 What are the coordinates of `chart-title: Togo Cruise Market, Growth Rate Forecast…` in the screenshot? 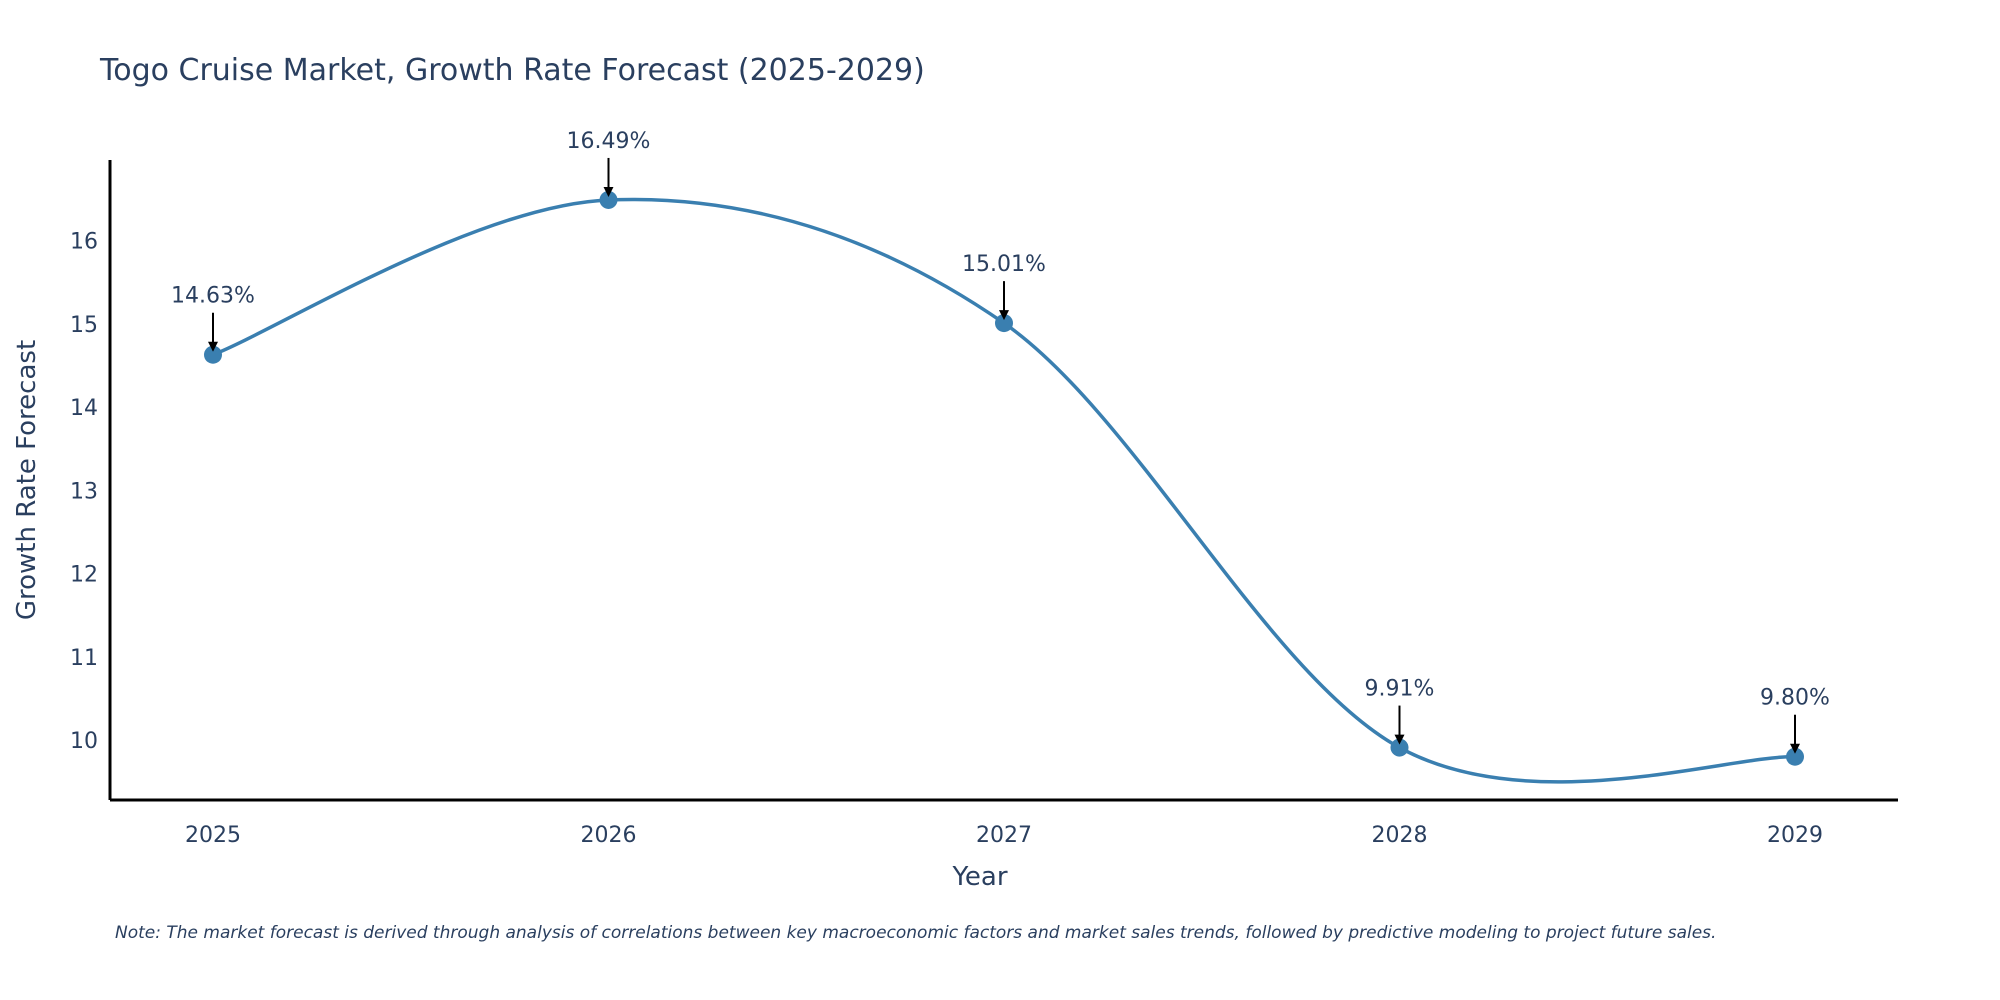 It's located at (512, 70).